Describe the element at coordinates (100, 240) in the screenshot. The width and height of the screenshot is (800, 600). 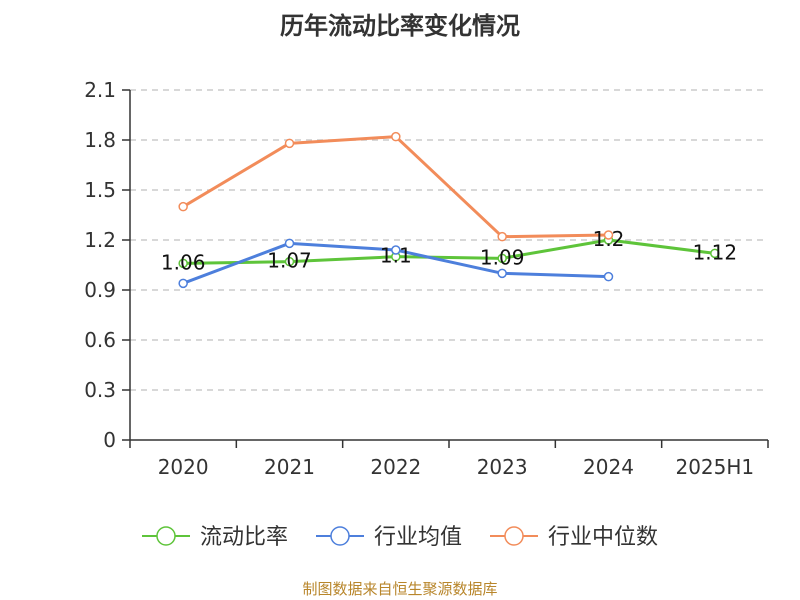
I see `y-tick-label: 1.2` at that location.